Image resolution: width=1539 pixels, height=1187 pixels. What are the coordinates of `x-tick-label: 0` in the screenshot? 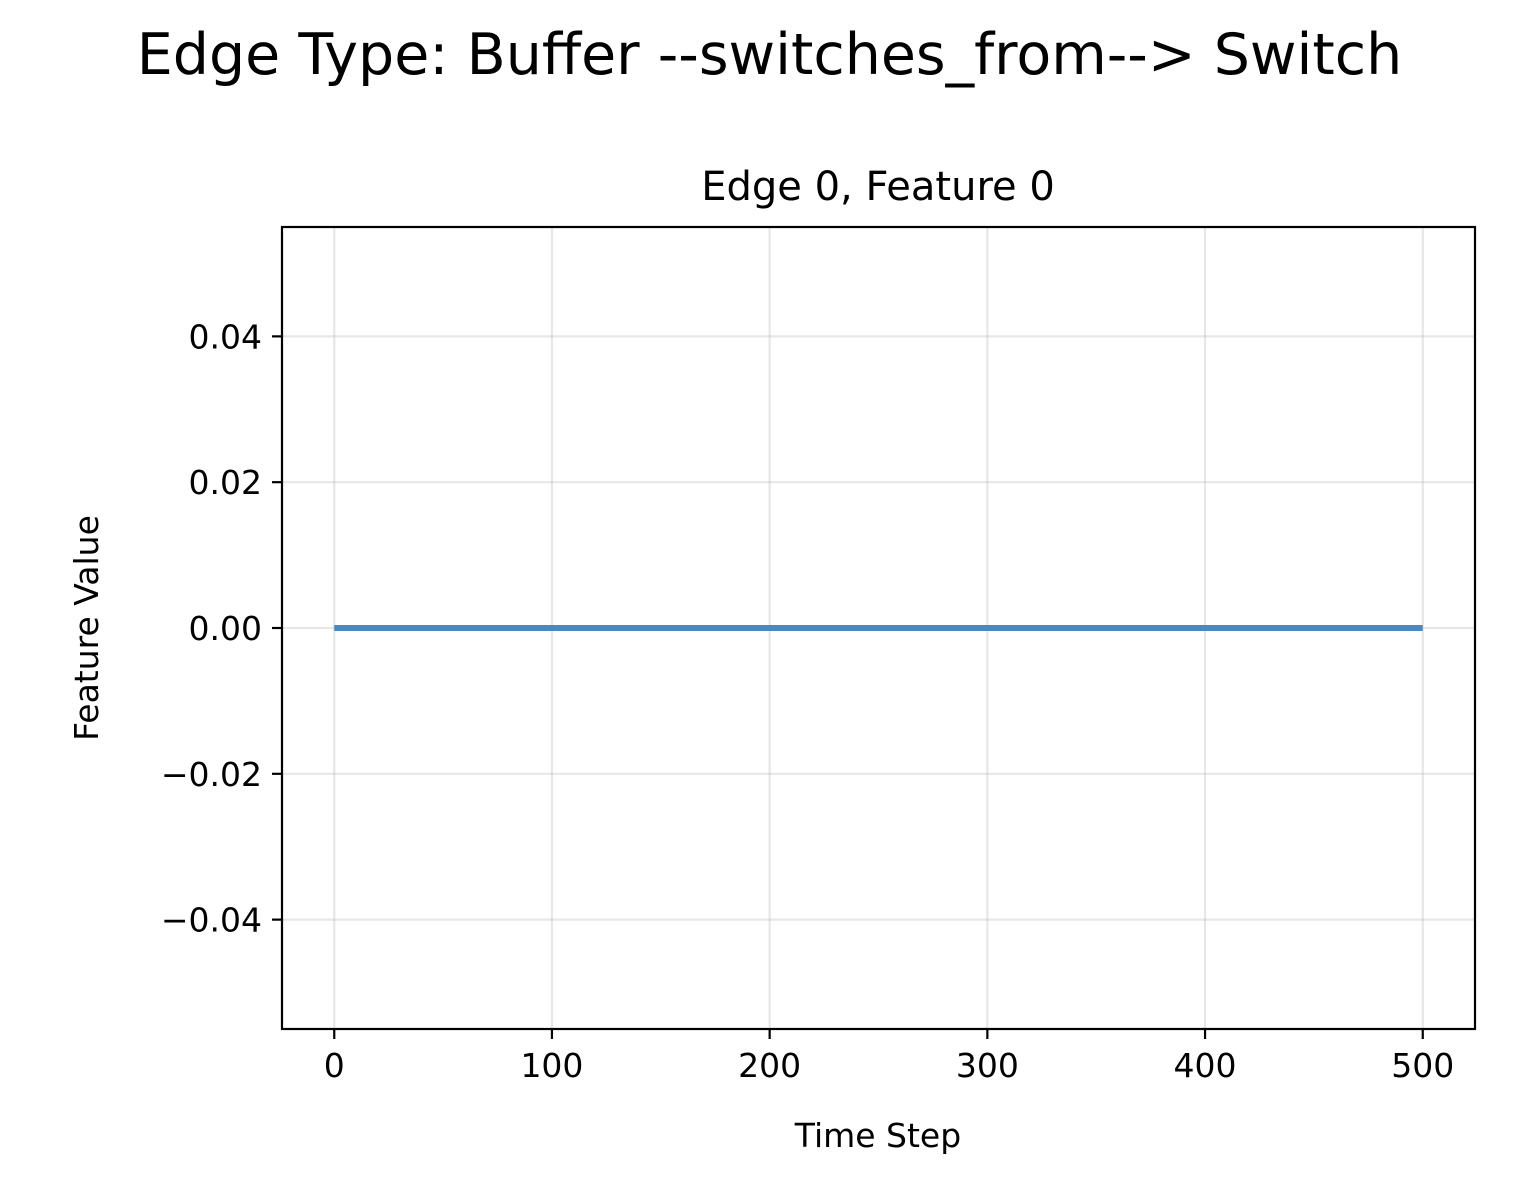 It's located at (334, 1065).